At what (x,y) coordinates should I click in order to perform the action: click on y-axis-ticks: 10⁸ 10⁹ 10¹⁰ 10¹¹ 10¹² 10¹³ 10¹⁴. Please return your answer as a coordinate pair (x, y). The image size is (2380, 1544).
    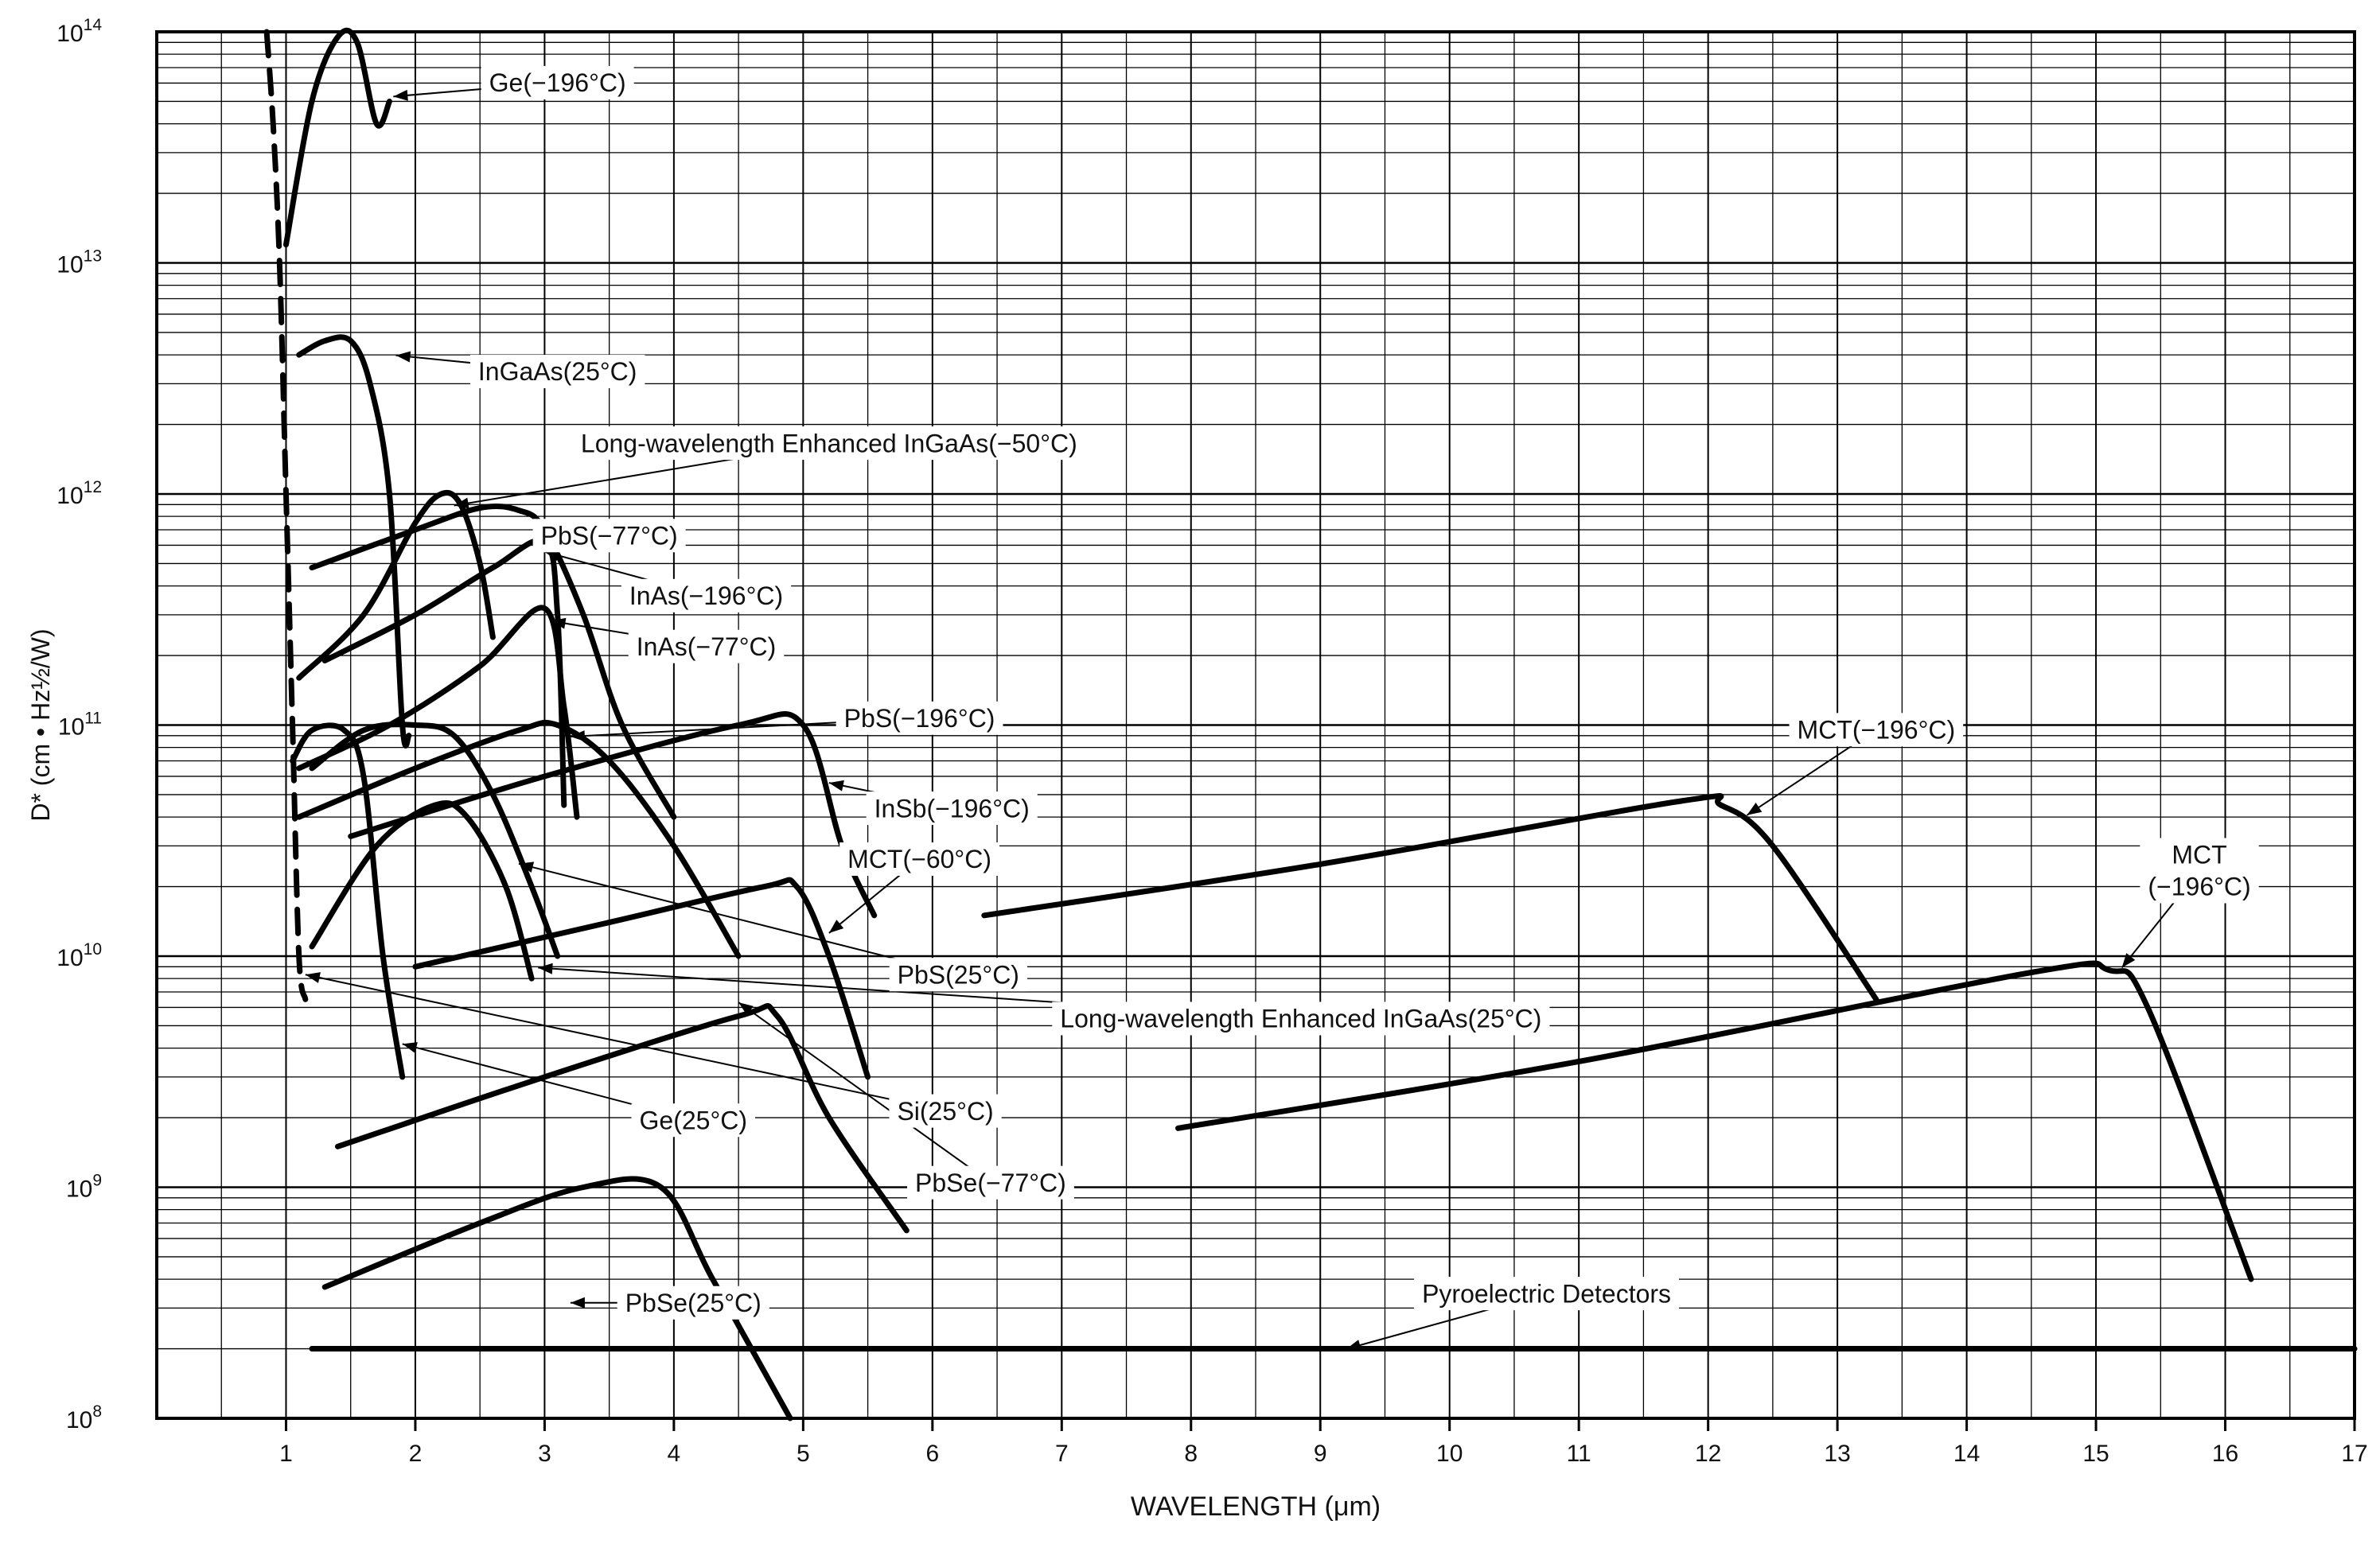
    Looking at the image, I should click on (79, 724).